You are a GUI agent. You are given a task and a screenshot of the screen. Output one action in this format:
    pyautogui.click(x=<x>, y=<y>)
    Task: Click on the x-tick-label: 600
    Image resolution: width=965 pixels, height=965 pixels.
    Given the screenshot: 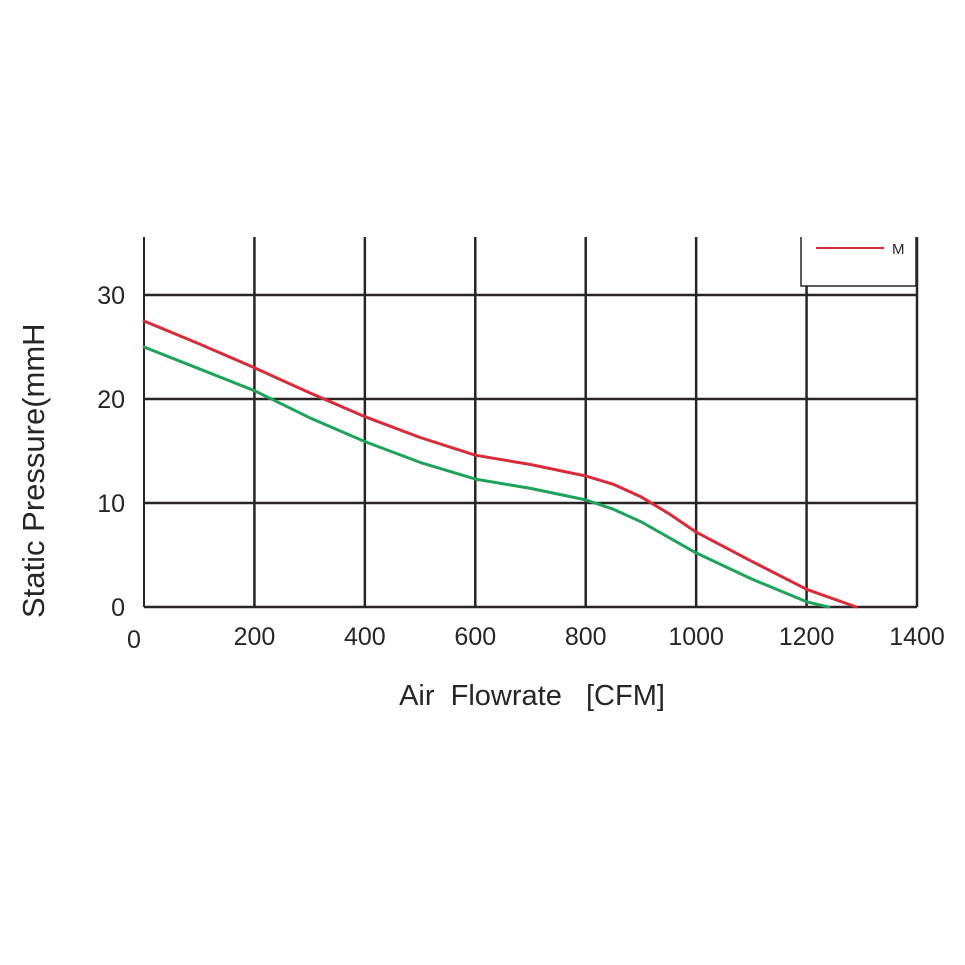 What is the action you would take?
    pyautogui.click(x=475, y=637)
    